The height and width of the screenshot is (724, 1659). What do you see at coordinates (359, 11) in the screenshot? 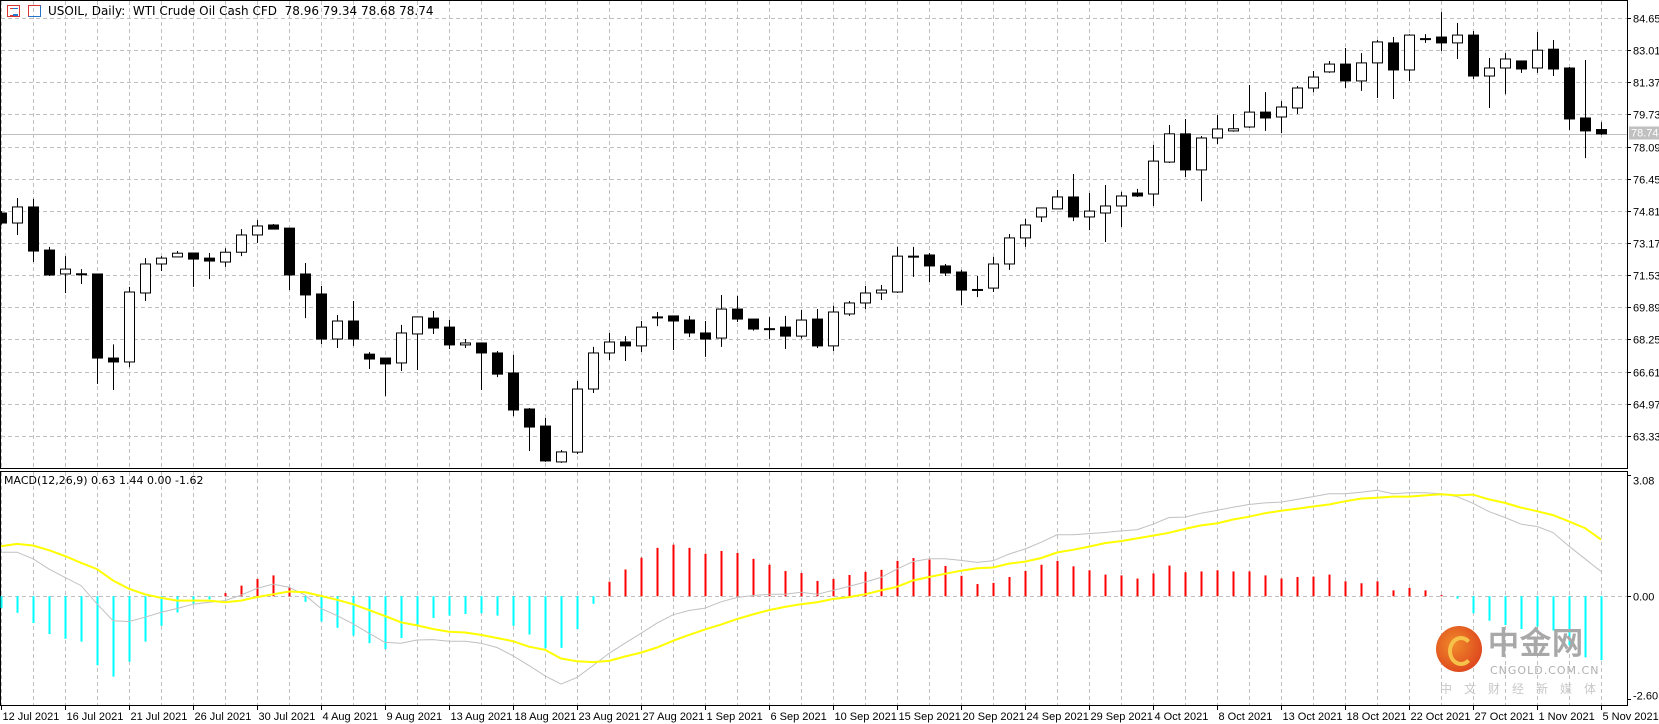
I see `ohlc-readout: 78.96 79.34 78.68 78.74` at bounding box center [359, 11].